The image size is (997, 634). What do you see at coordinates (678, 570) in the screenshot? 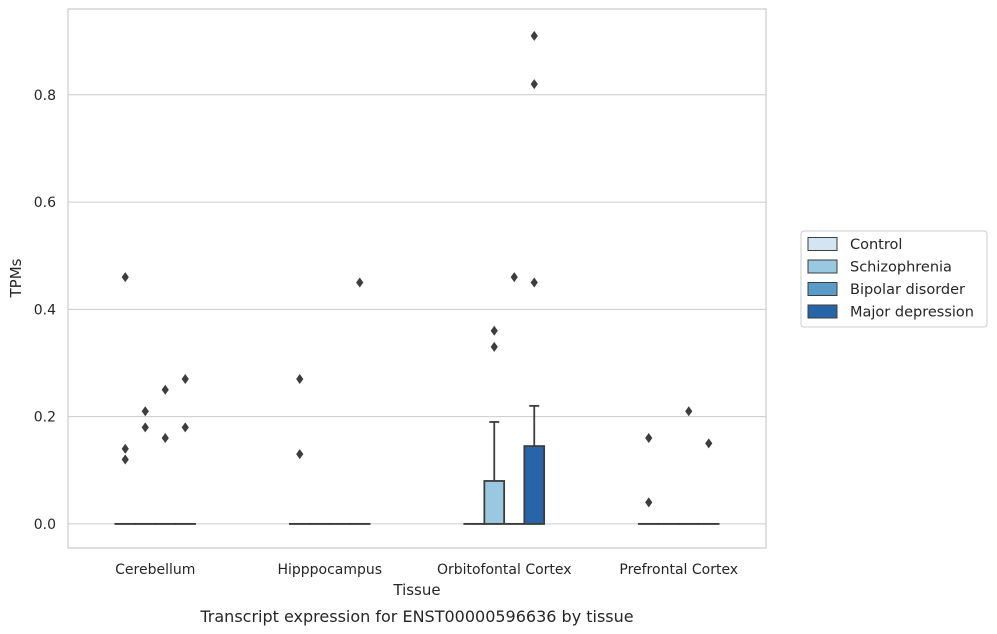
I see `x-tick-label: Prefrontal Cortex` at bounding box center [678, 570].